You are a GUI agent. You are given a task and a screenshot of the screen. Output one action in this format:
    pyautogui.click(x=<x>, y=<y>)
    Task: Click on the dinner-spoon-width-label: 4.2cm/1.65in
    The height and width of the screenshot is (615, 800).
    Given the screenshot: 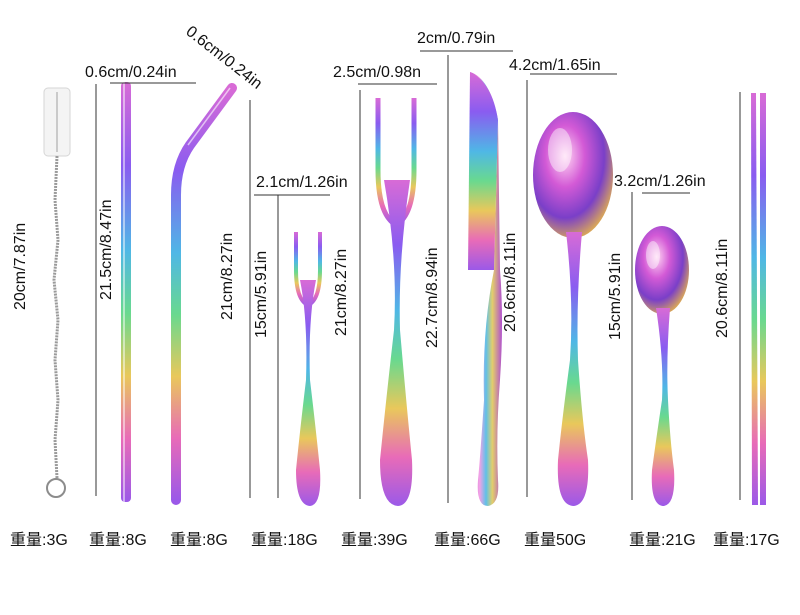 What is the action you would take?
    pyautogui.click(x=555, y=65)
    